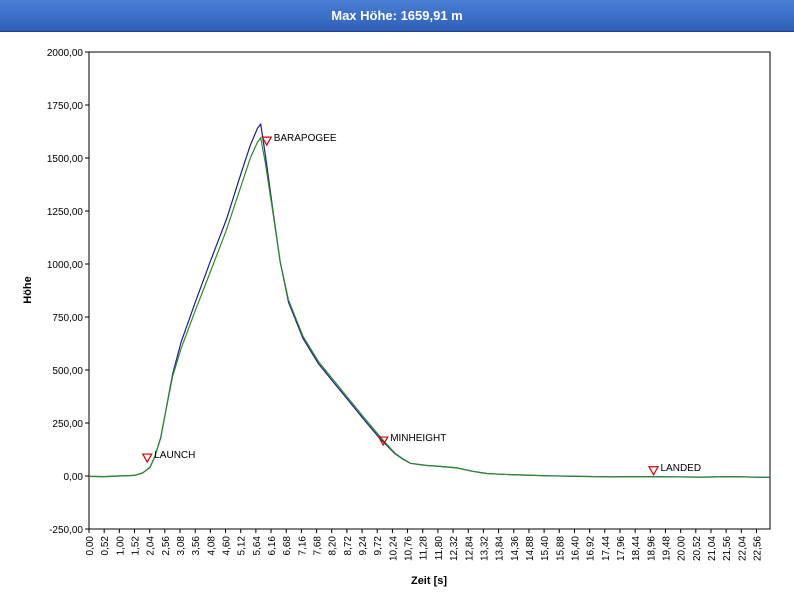 Image resolution: width=794 pixels, height=601 pixels. Describe the element at coordinates (712, 548) in the screenshot. I see `x-tick-label: 21,04` at that location.